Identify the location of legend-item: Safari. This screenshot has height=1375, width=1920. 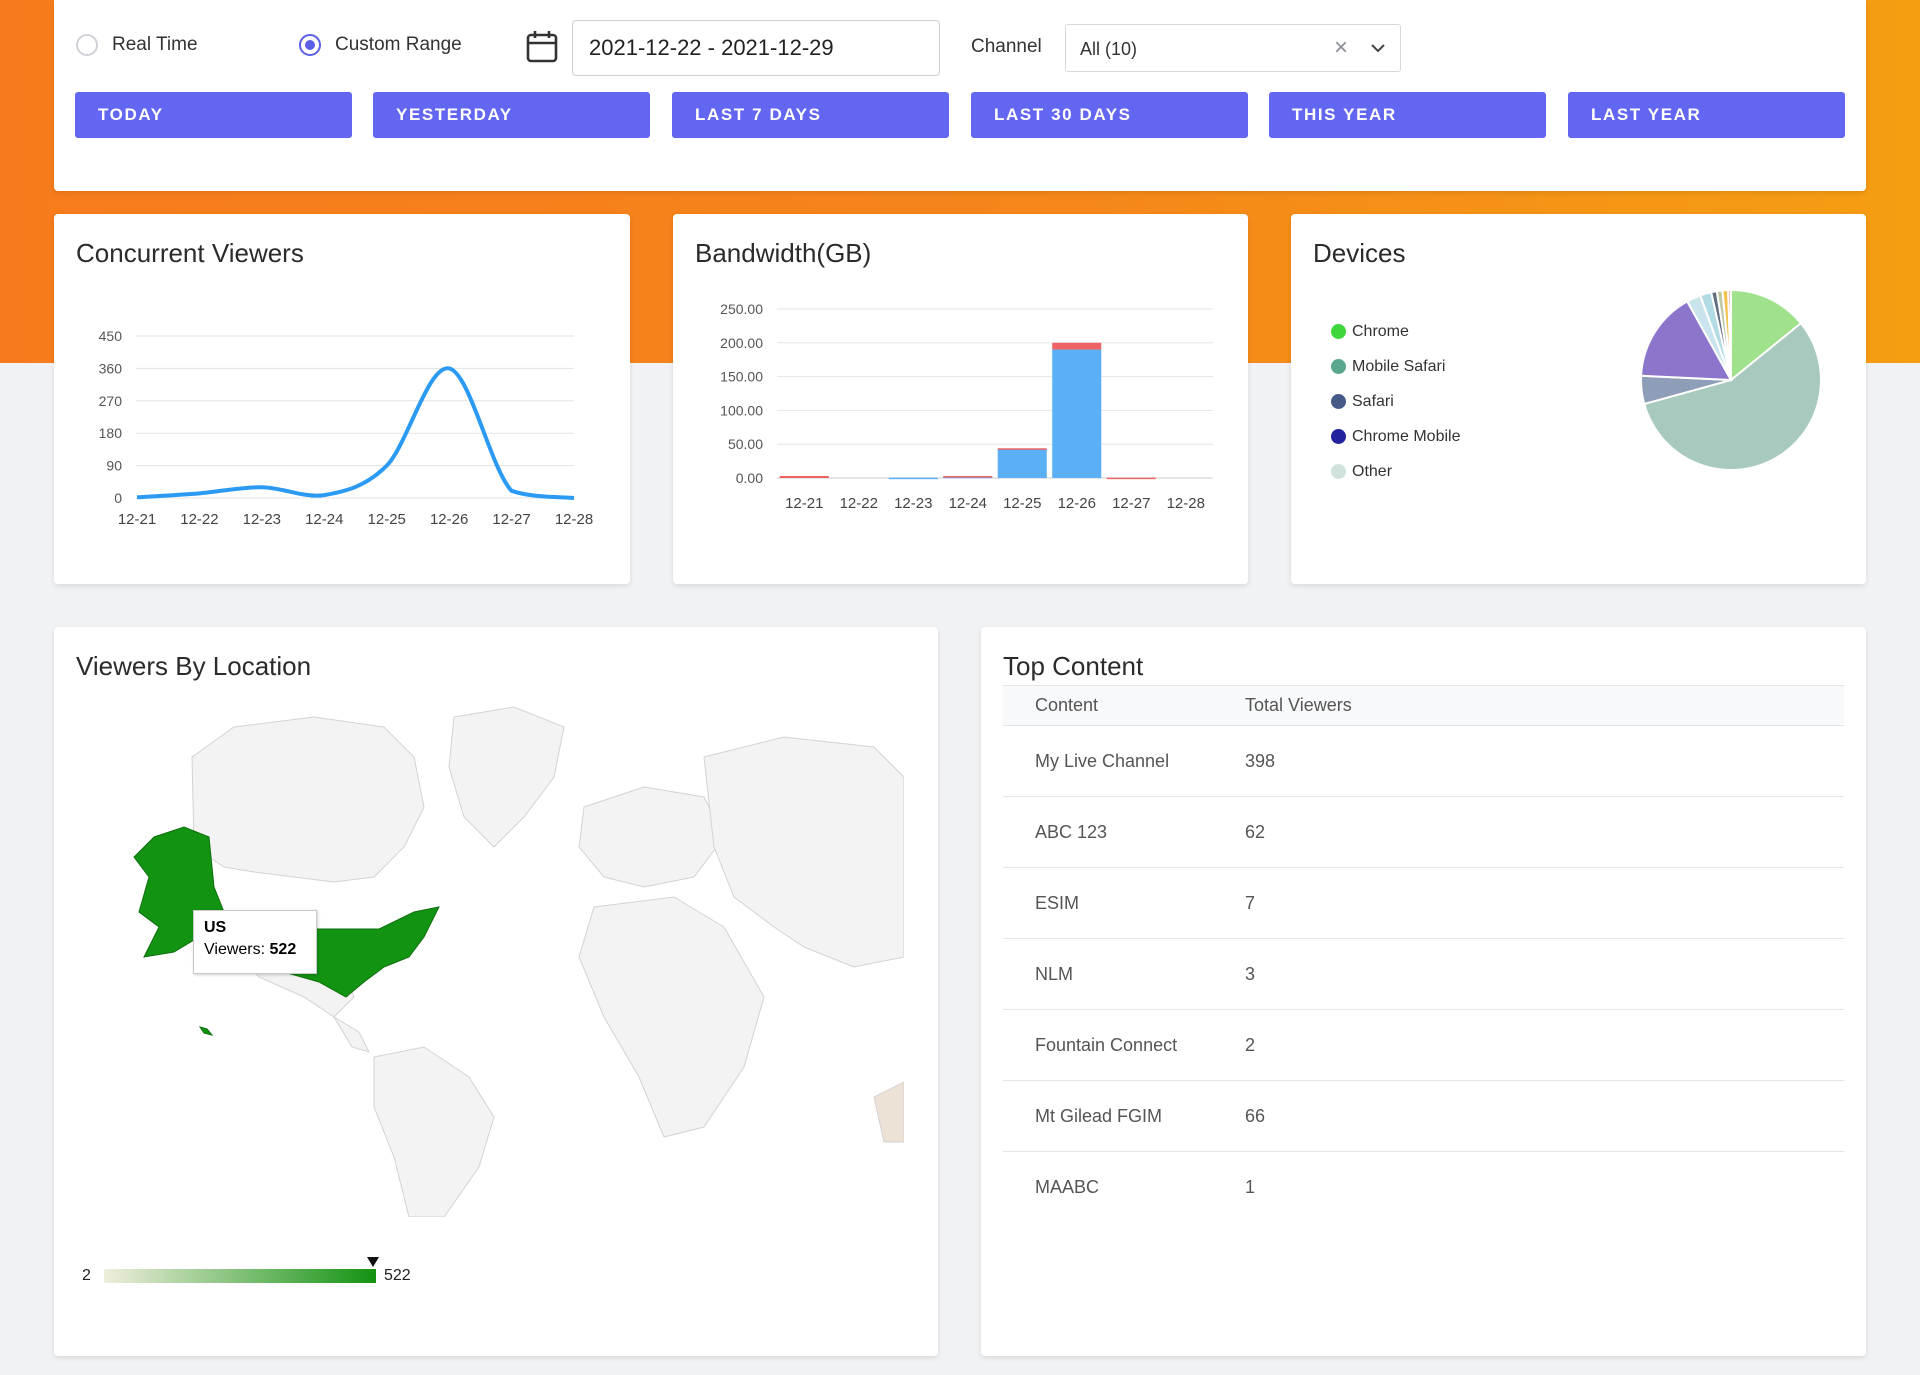
(1395, 401).